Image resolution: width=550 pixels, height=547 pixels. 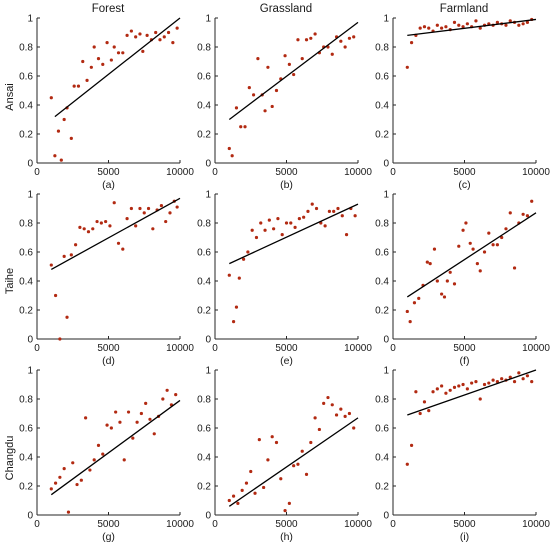 I want to click on x-tick-label: 10000, so click(x=536, y=524).